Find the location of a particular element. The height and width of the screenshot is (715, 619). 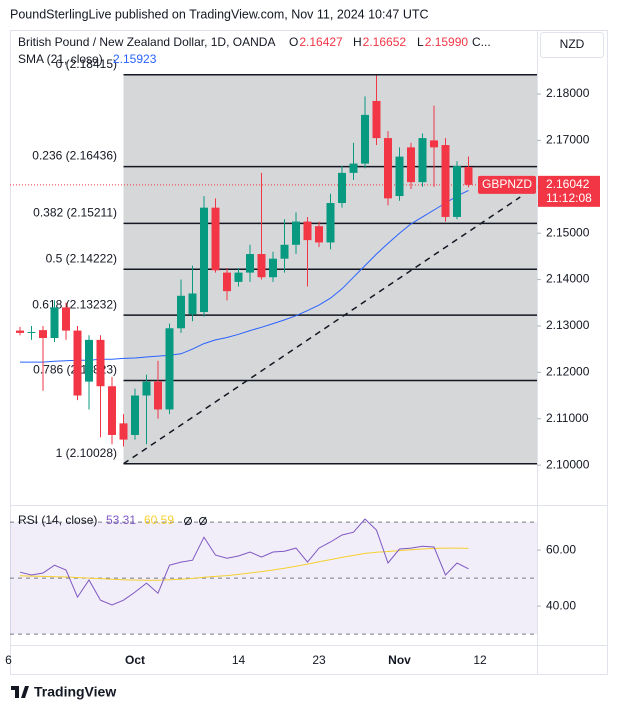

logo-icon is located at coordinates (20, 692).